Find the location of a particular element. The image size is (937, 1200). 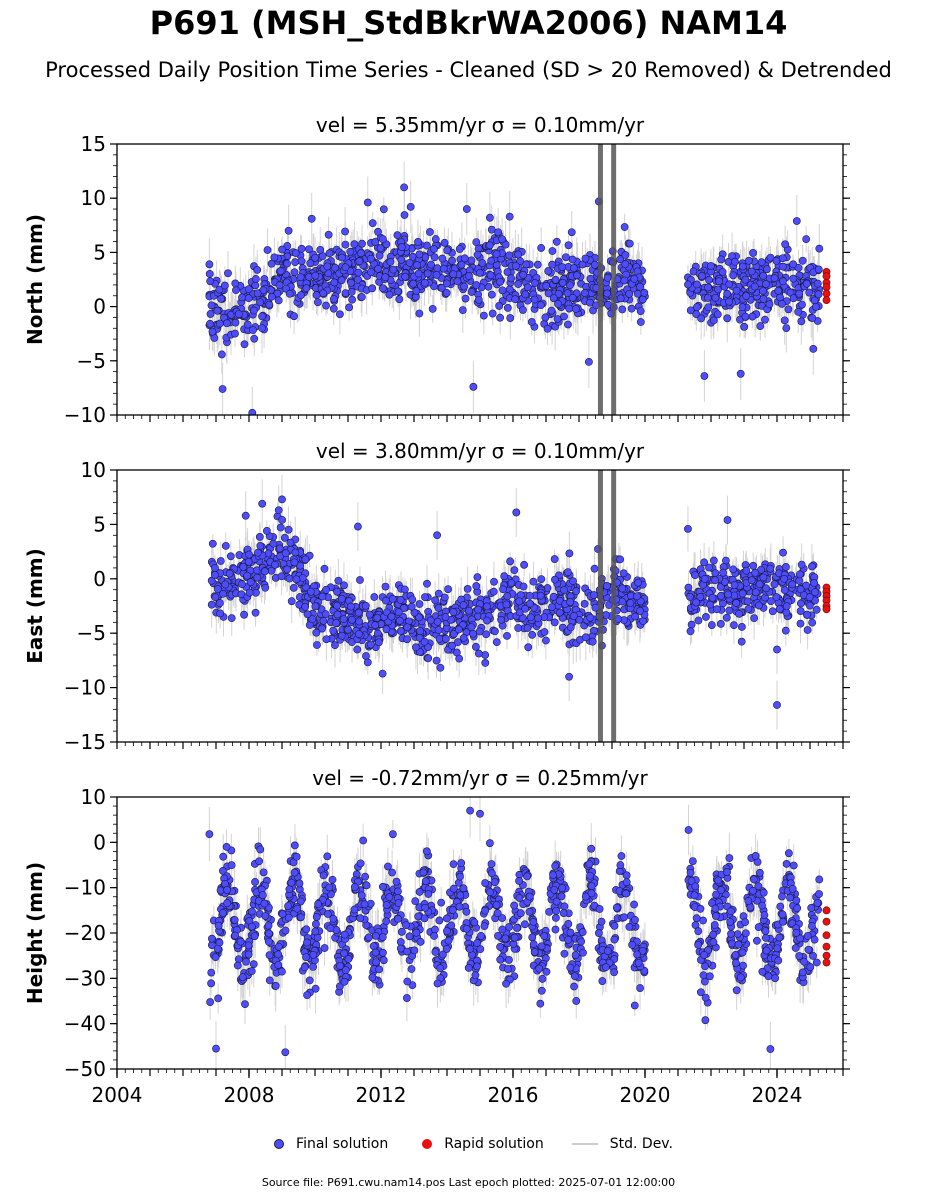

y-axis-label: North (mm) is located at coordinates (35, 279).